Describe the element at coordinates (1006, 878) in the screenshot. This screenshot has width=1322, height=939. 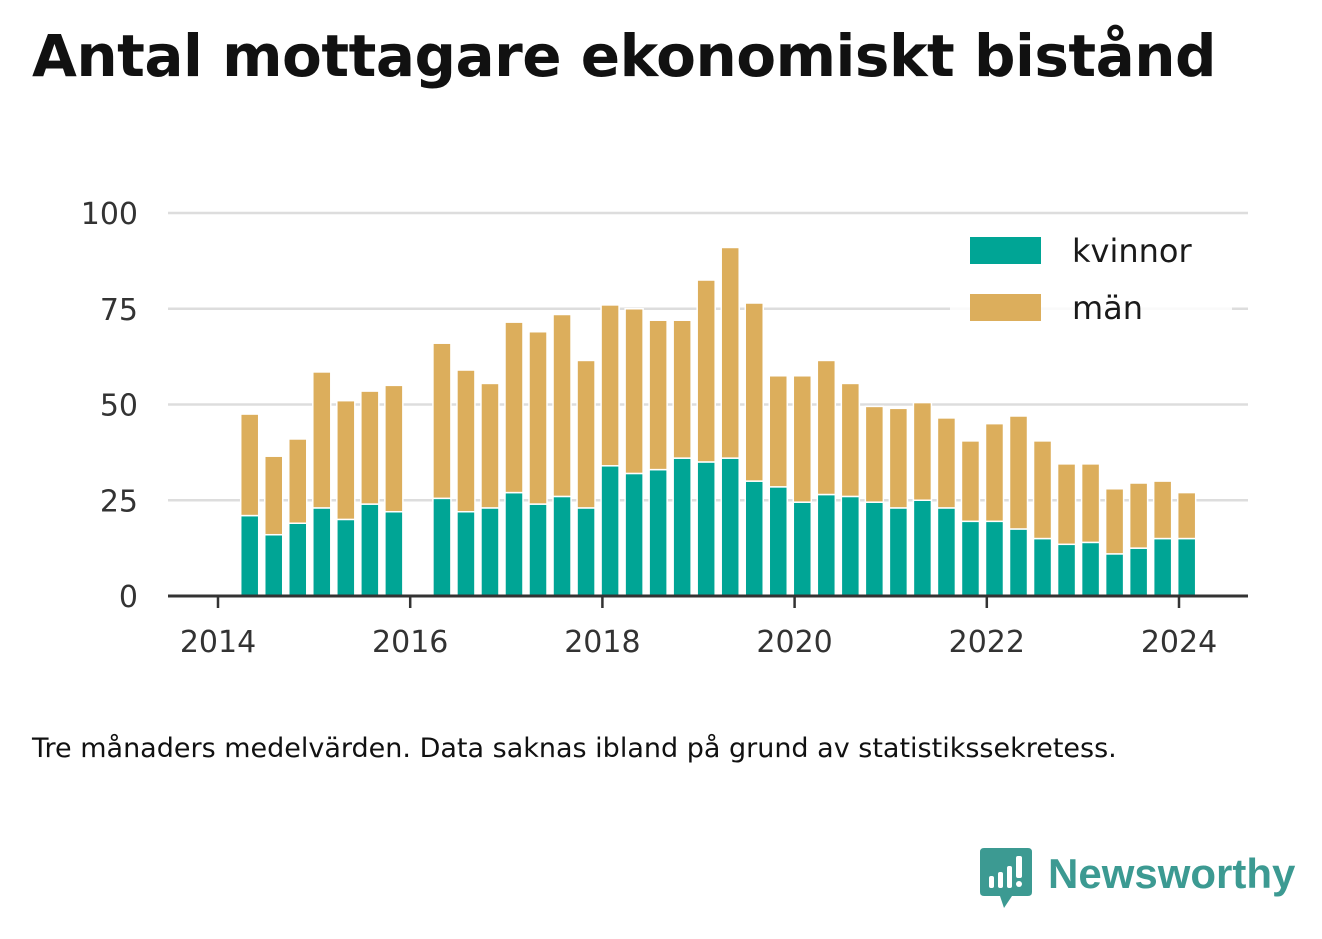
I see `bar-chart-speech-bubble-icon` at that location.